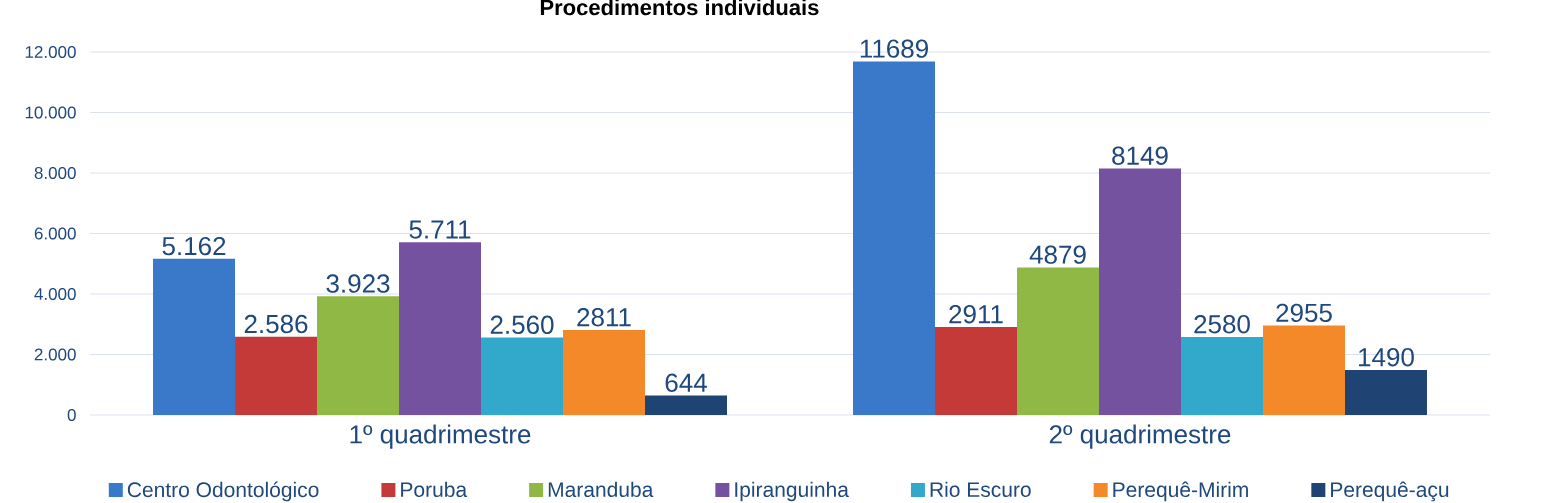 The image size is (1552, 503). Describe the element at coordinates (50, 52) in the screenshot. I see `y-tick-label: 12.000` at that location.